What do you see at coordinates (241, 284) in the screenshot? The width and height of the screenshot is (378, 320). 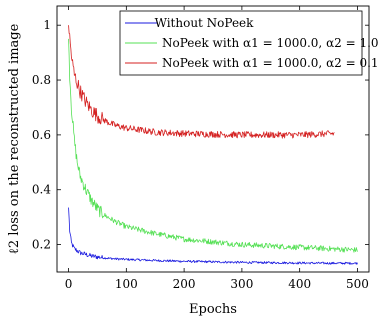 I see `x-tick-label: 300` at bounding box center [241, 284].